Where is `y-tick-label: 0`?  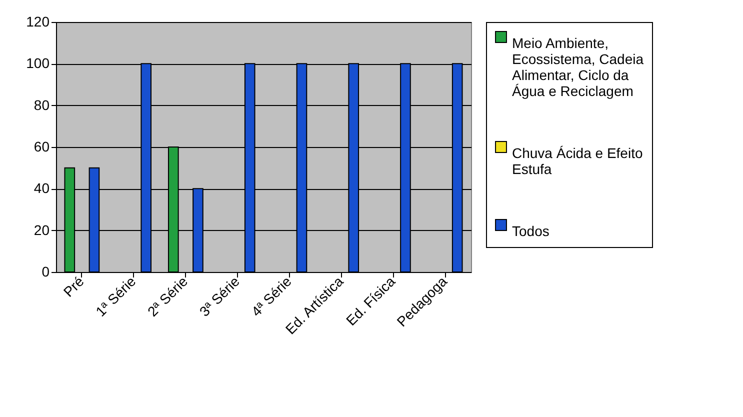 y-tick-label: 0 is located at coordinates (46, 272).